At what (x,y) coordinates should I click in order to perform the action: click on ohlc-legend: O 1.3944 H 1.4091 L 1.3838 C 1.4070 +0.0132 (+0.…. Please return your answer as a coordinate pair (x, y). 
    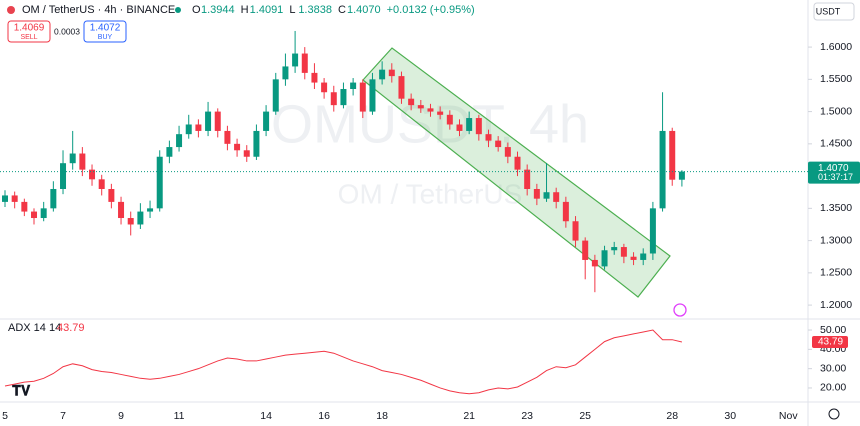
    Looking at the image, I should click on (333, 10).